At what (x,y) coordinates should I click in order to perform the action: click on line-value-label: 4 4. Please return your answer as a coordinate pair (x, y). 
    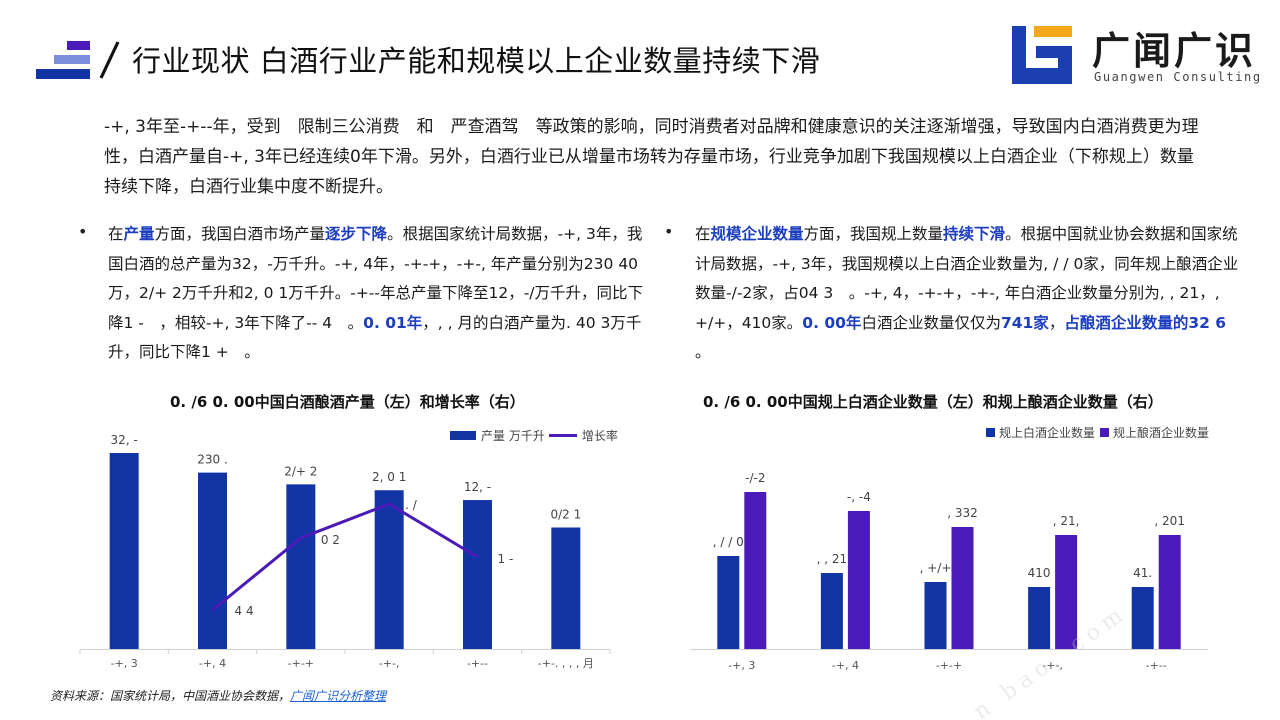
    Looking at the image, I should click on (244, 611).